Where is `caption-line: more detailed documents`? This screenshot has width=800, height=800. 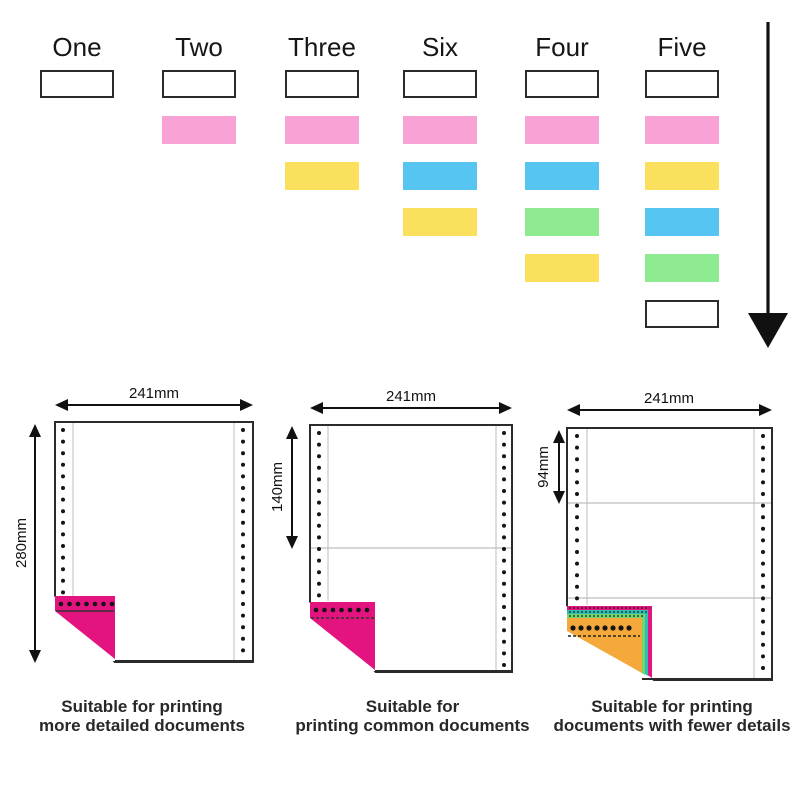 caption-line: more detailed documents is located at coordinates (142, 725).